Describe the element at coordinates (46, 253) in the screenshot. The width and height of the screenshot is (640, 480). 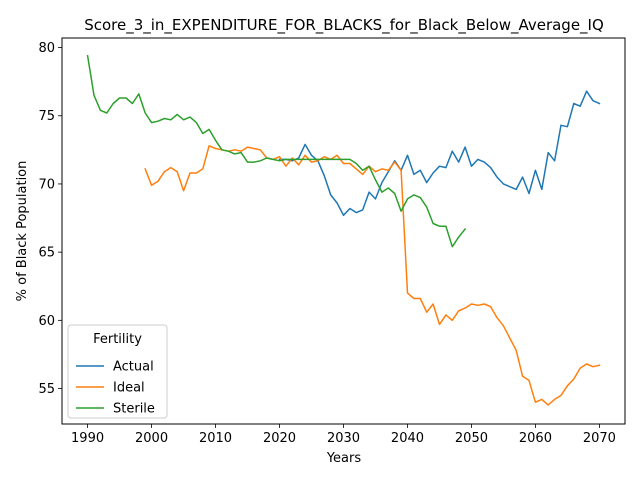
I see `y-tick-label: 65` at that location.